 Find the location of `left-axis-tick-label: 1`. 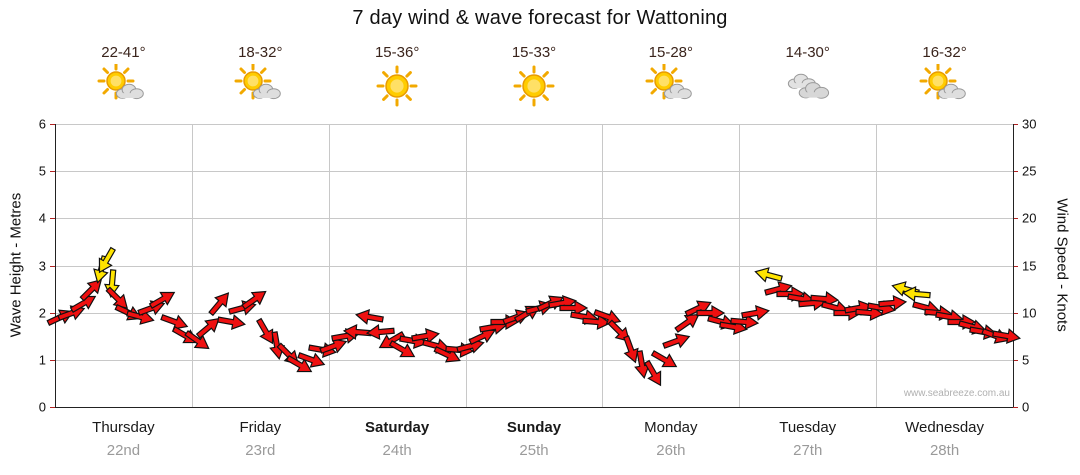

left-axis-tick-label: 1 is located at coordinates (42, 360).